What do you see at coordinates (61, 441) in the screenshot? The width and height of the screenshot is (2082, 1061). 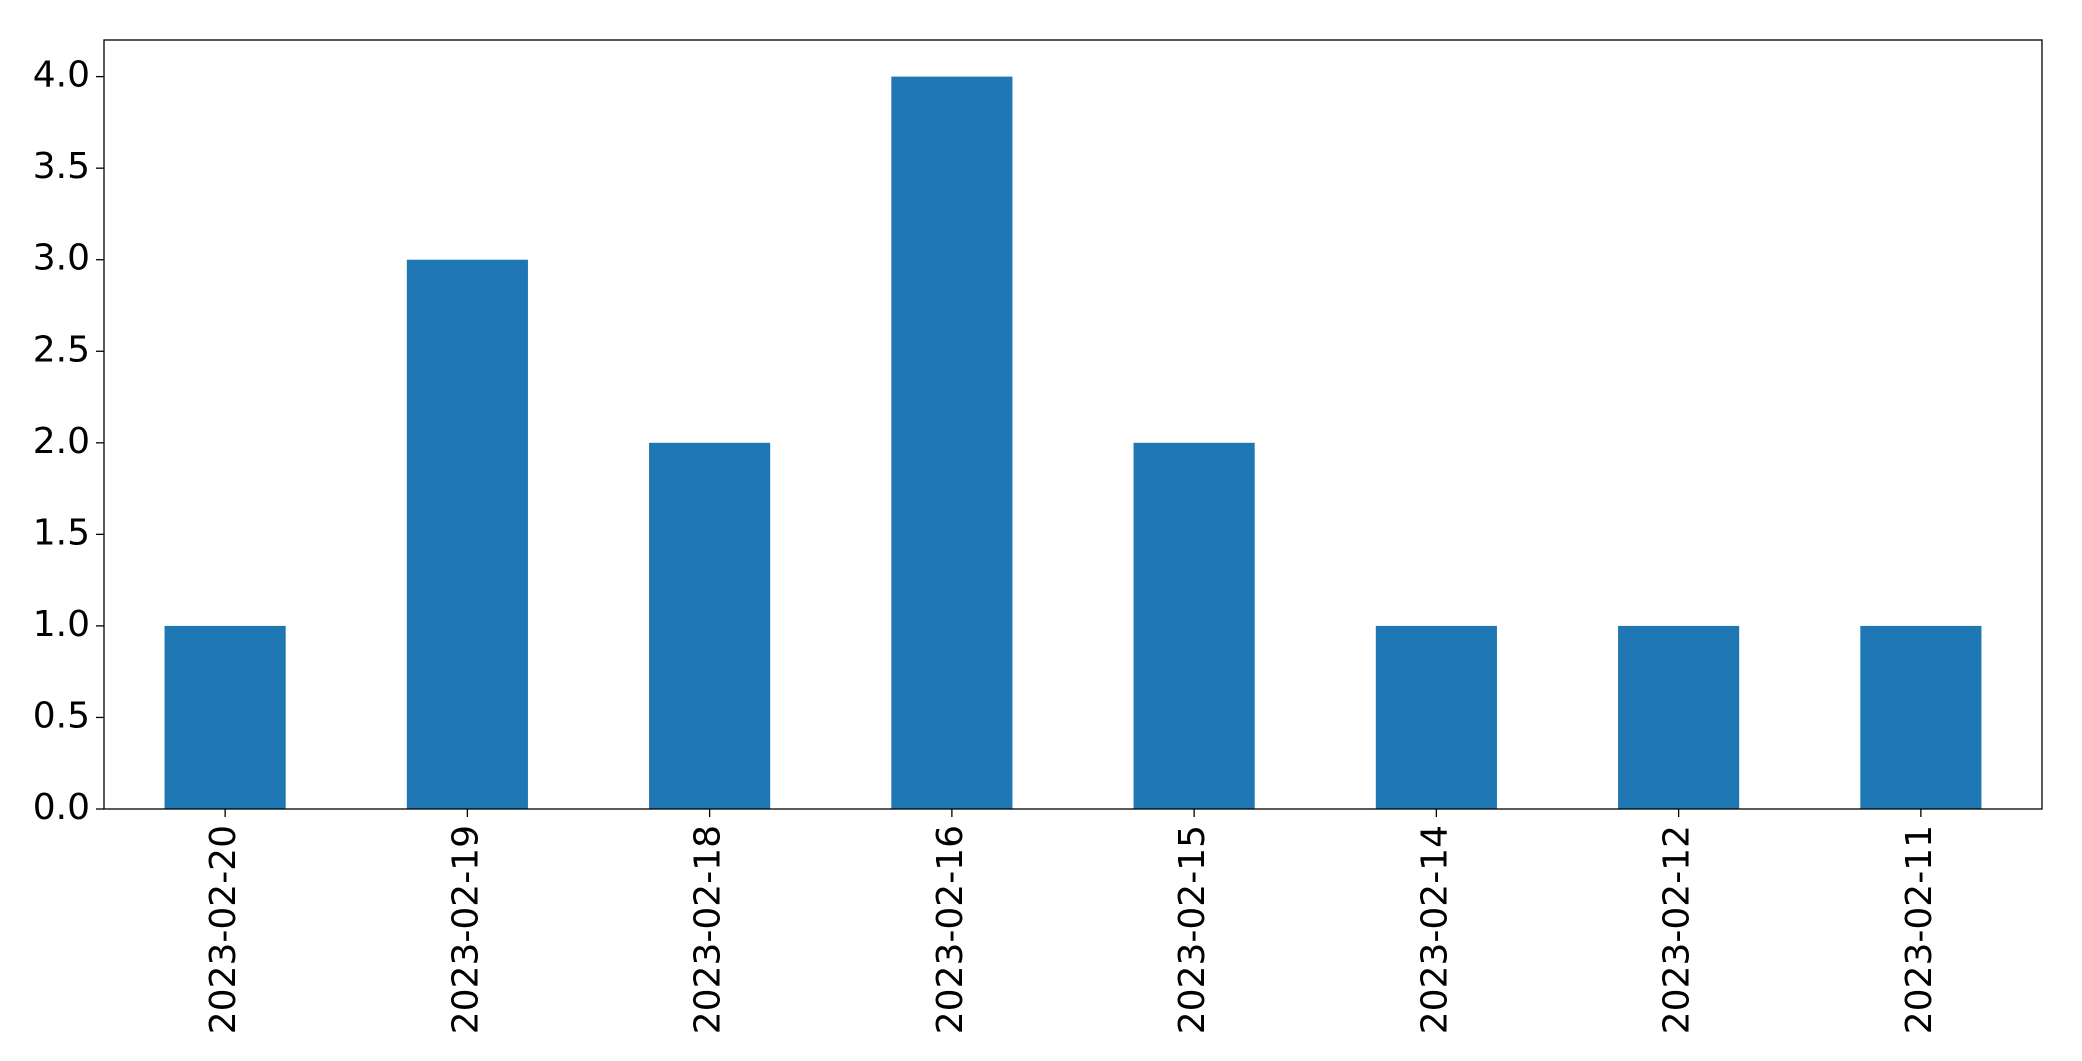 I see `y-tick-label: 2.0` at bounding box center [61, 441].